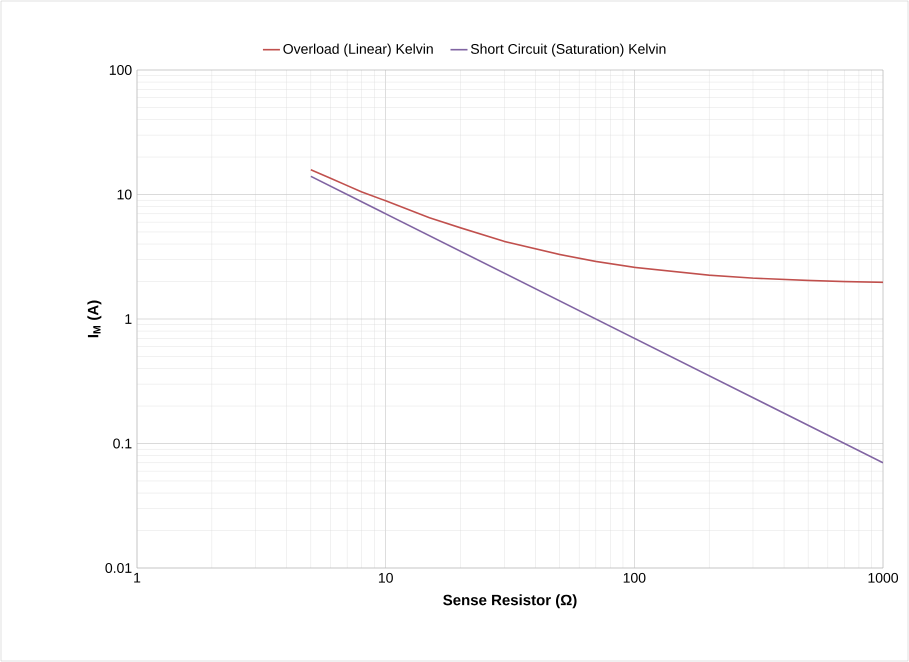 This screenshot has width=909, height=662. Describe the element at coordinates (118, 568) in the screenshot. I see `y-tick-label: 0.01` at that location.